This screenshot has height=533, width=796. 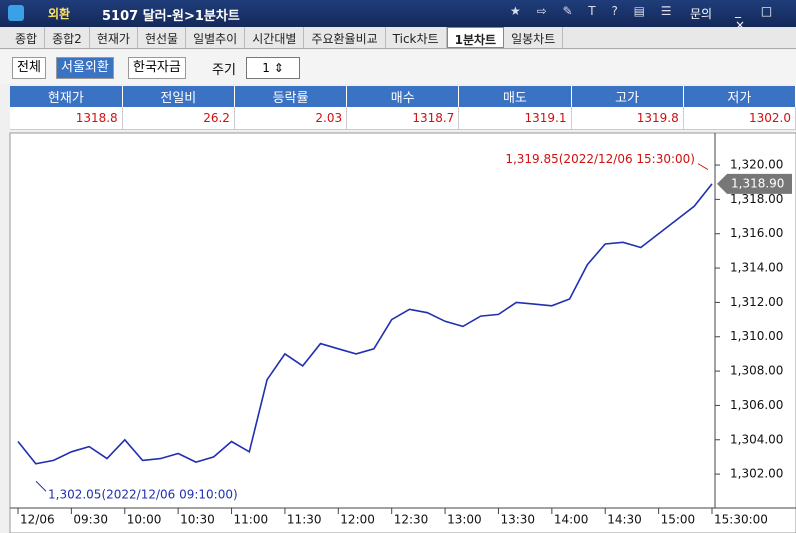 I want to click on market-tag: 외환, so click(x=59, y=14).